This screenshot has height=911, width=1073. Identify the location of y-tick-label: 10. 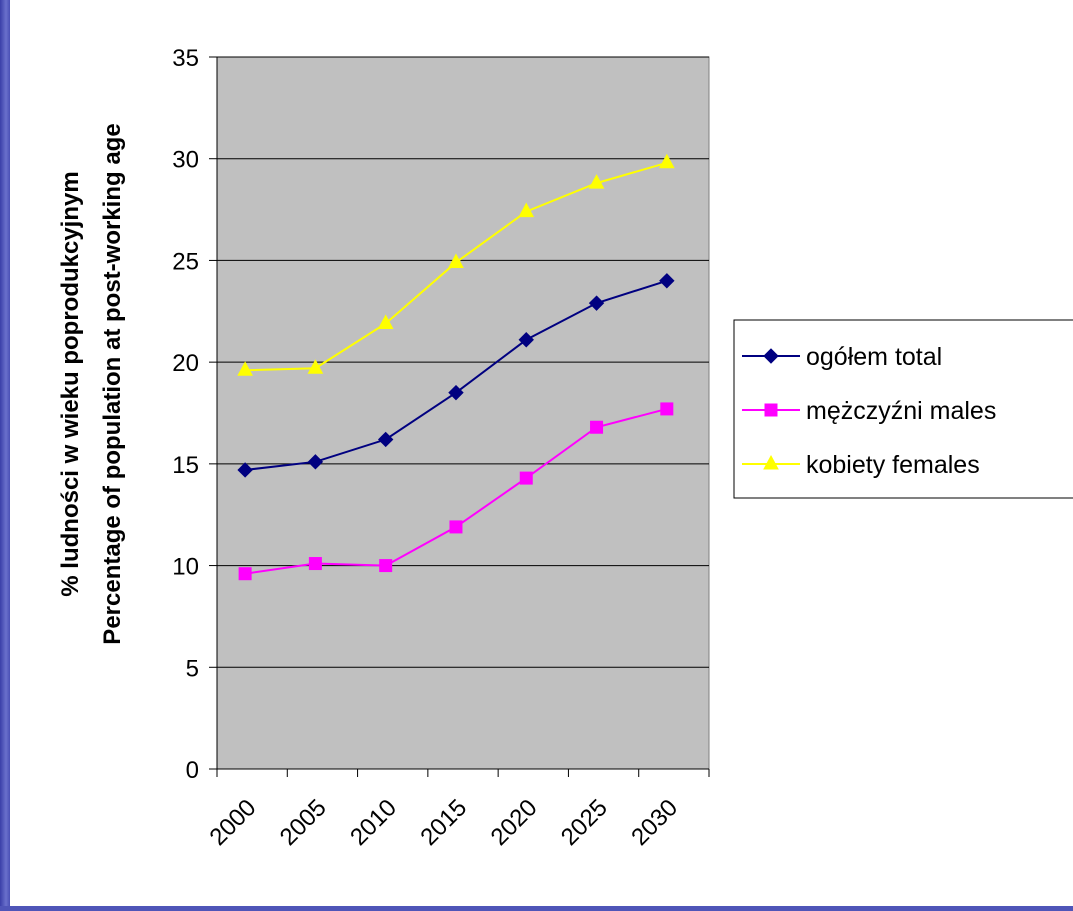
(185, 567).